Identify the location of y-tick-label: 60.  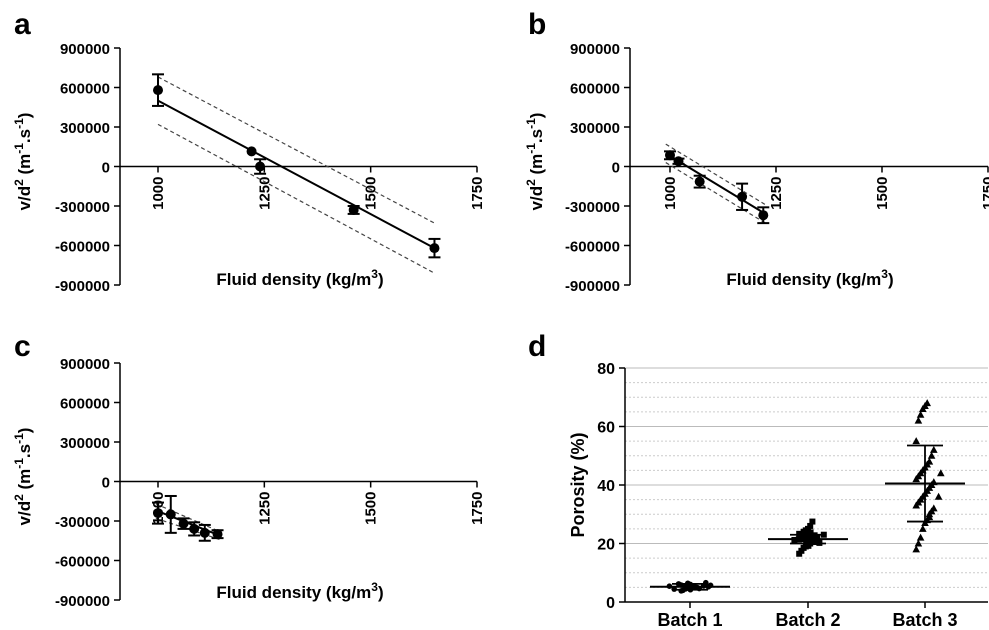
(606, 428).